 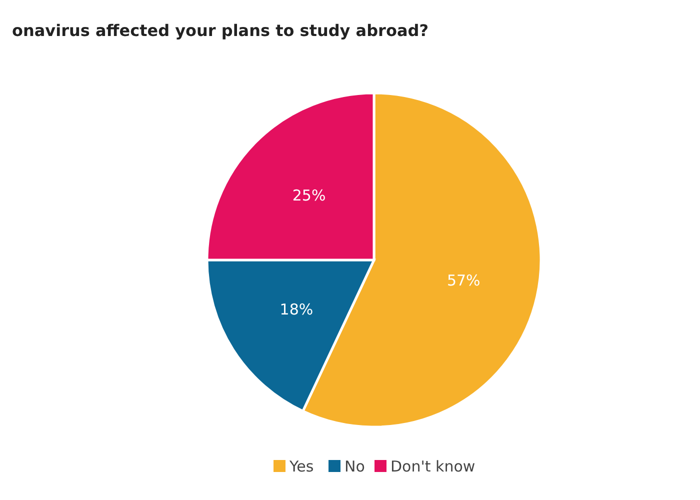 What do you see at coordinates (433, 466) in the screenshot?
I see `legend-label: Don't know` at bounding box center [433, 466].